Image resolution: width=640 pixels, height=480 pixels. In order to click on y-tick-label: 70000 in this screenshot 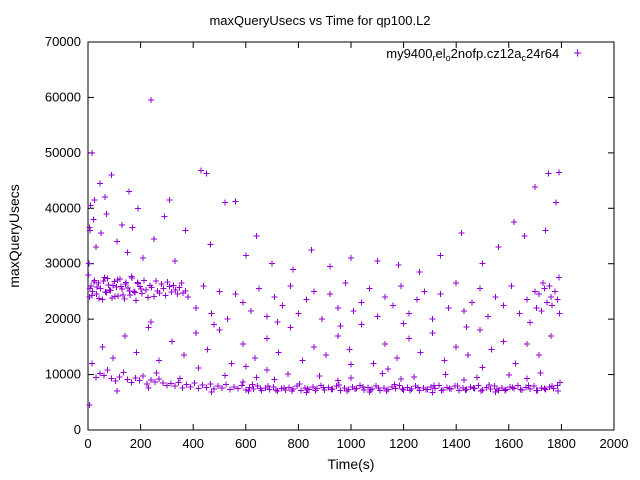, I will do `click(63, 41)`.